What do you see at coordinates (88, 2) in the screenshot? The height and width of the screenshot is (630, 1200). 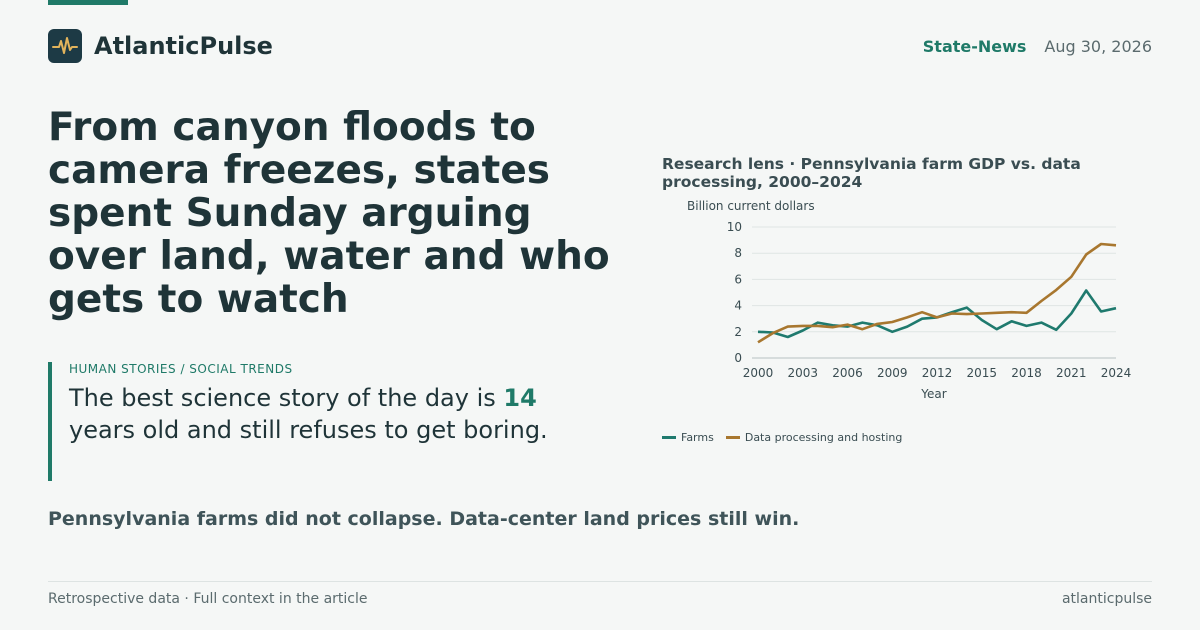 I see `top-accent-bar` at bounding box center [88, 2].